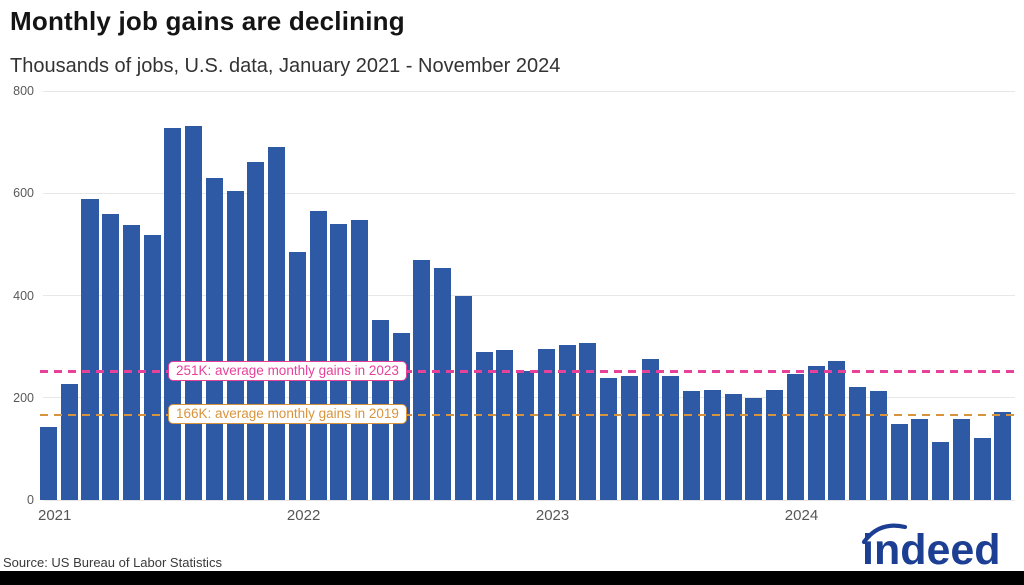 The width and height of the screenshot is (1024, 585). I want to click on reference-line-label: 166K: average monthly gains in 2019, so click(287, 414).